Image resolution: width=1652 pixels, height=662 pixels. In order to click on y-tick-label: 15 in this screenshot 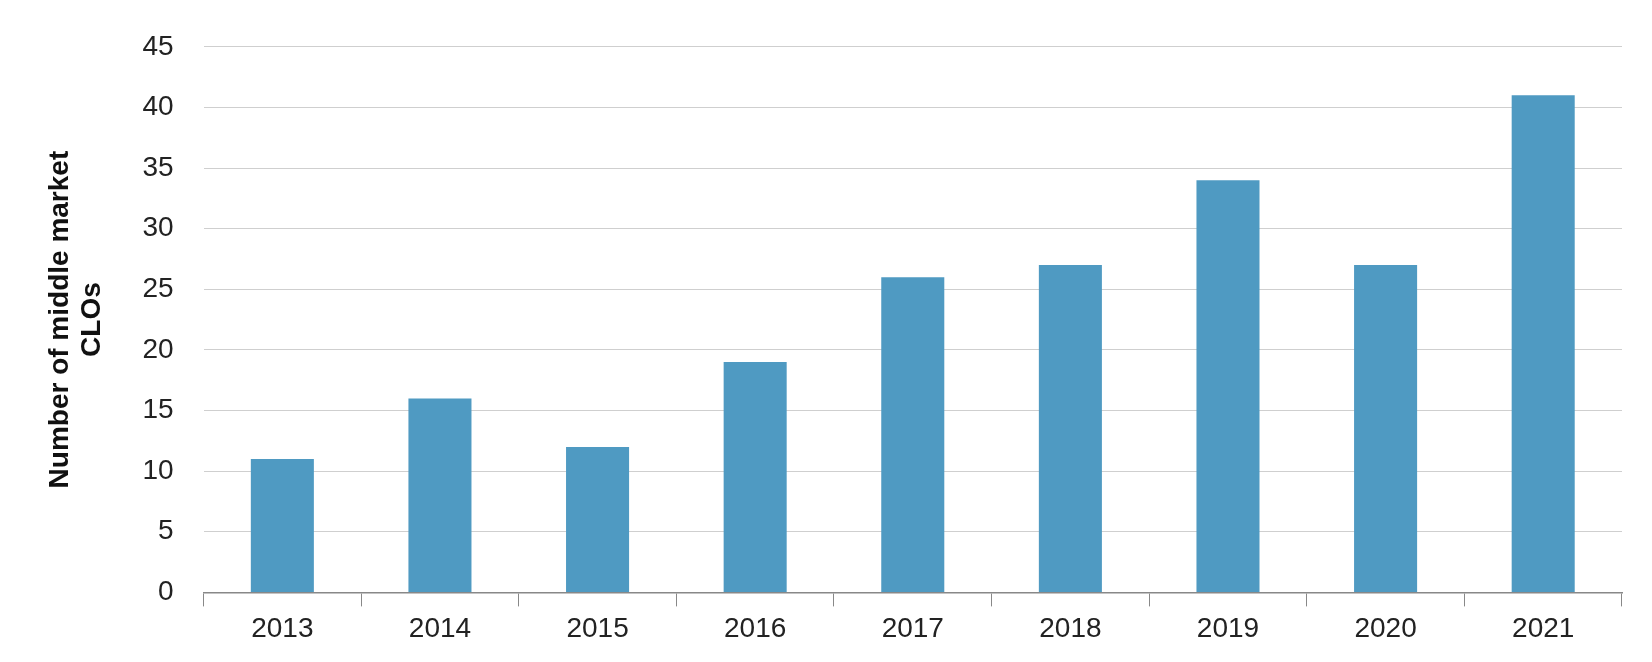, I will do `click(158, 409)`.